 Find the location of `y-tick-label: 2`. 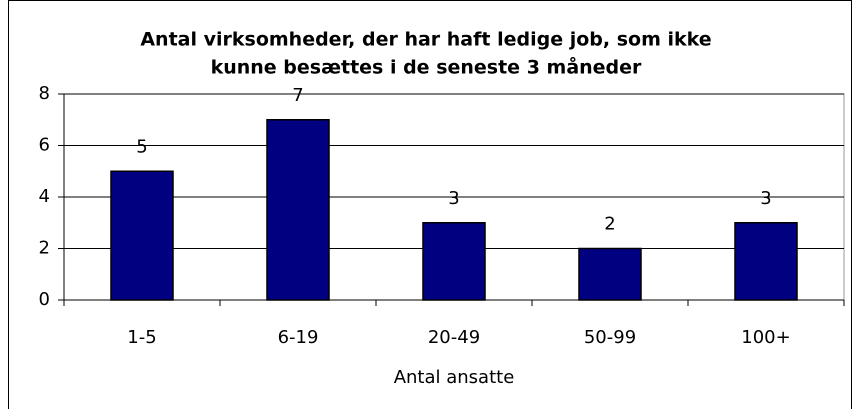

y-tick-label: 2 is located at coordinates (44, 248).